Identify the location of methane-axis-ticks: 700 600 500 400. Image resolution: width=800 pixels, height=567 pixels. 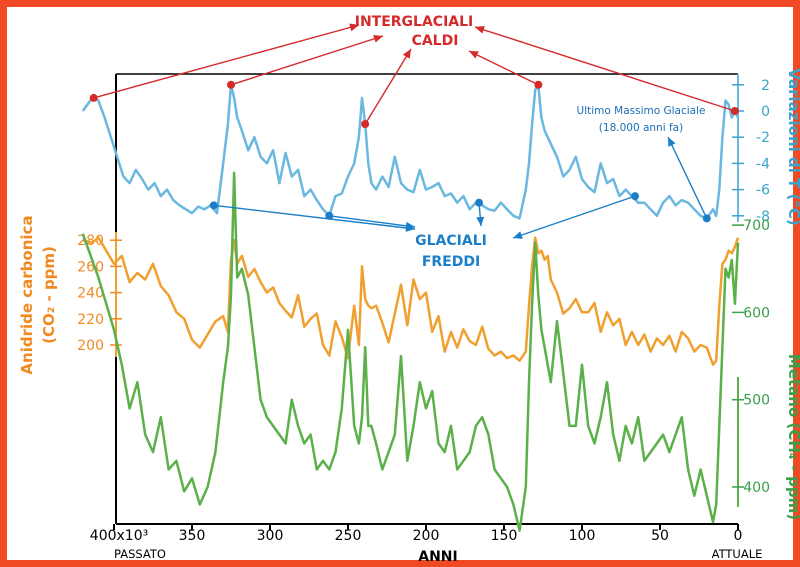
(751, 357).